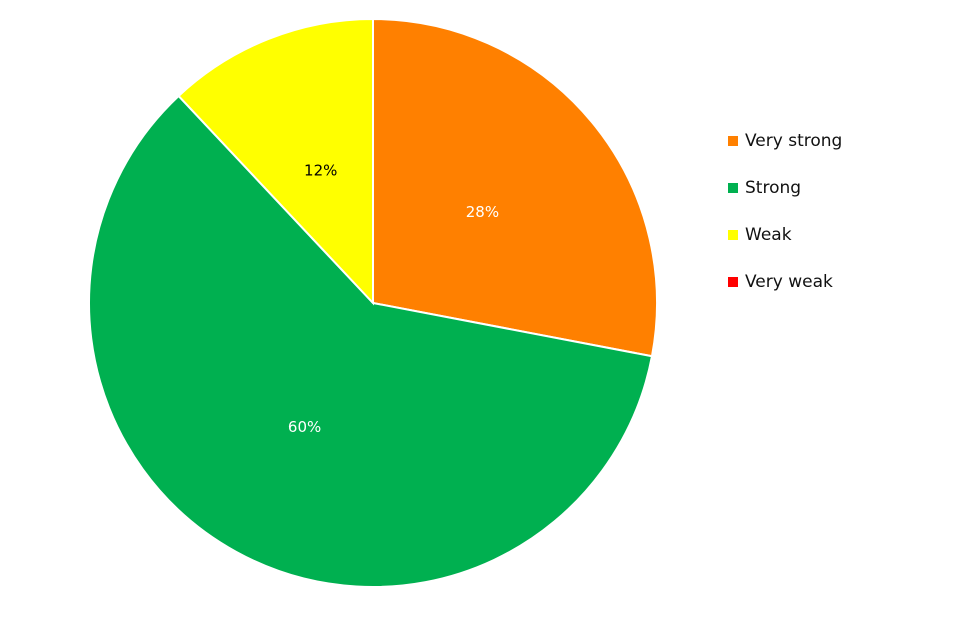  Describe the element at coordinates (275, 161) in the screenshot. I see `pie-slice` at that location.